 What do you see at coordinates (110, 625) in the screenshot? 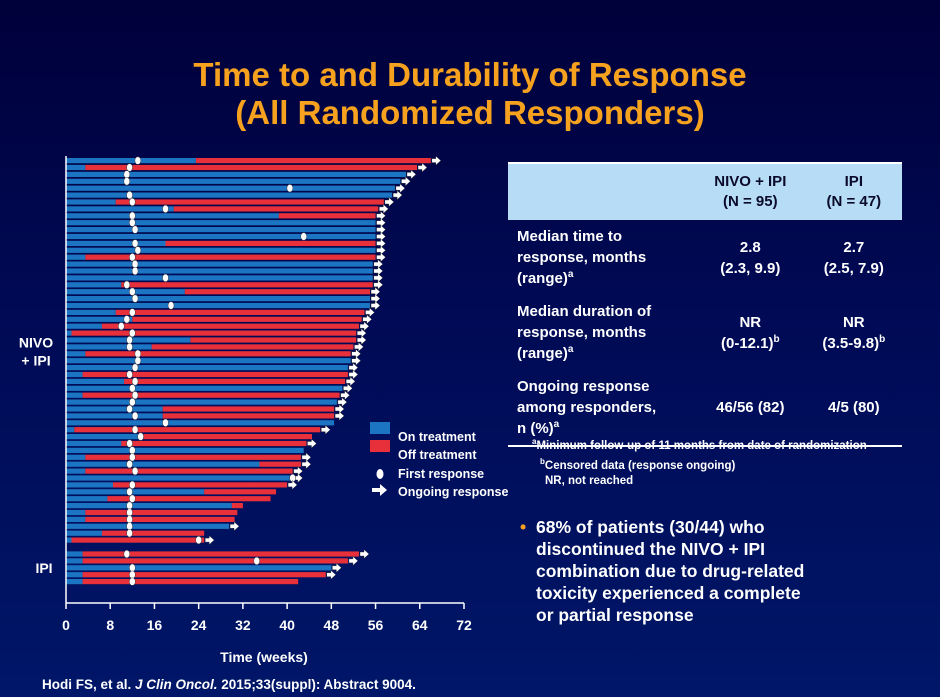
I see `x-tick-label: 8` at bounding box center [110, 625].